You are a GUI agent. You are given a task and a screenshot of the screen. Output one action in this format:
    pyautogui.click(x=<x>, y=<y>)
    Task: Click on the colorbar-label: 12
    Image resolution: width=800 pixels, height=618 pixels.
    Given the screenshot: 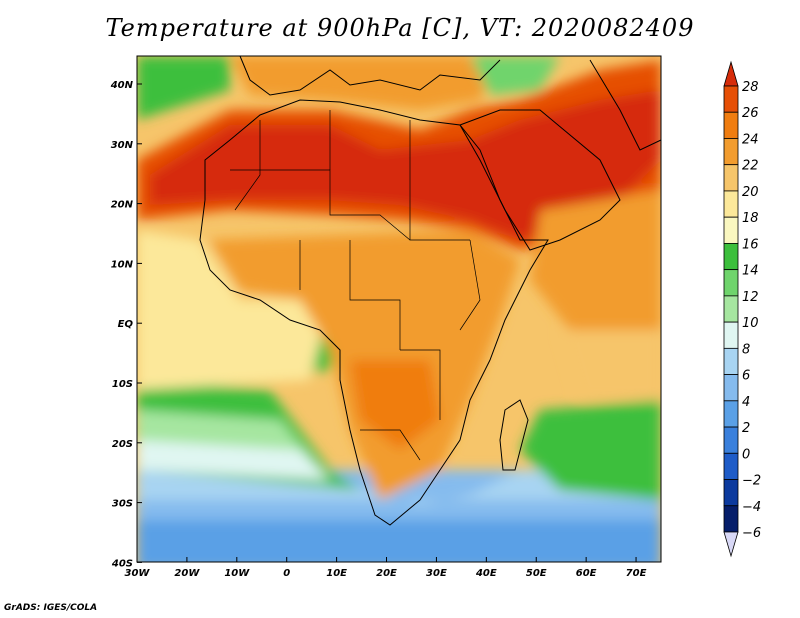 What is the action you would take?
    pyautogui.click(x=750, y=297)
    